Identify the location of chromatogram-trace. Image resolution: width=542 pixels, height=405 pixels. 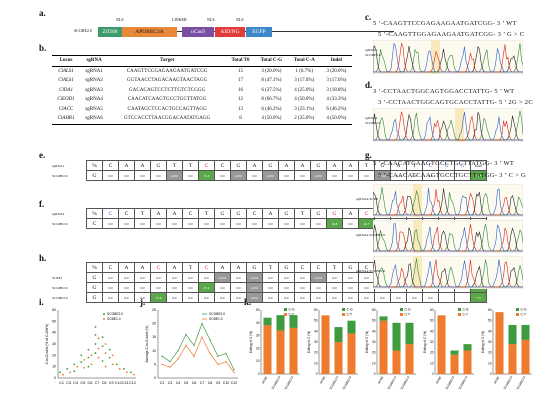
(448, 201).